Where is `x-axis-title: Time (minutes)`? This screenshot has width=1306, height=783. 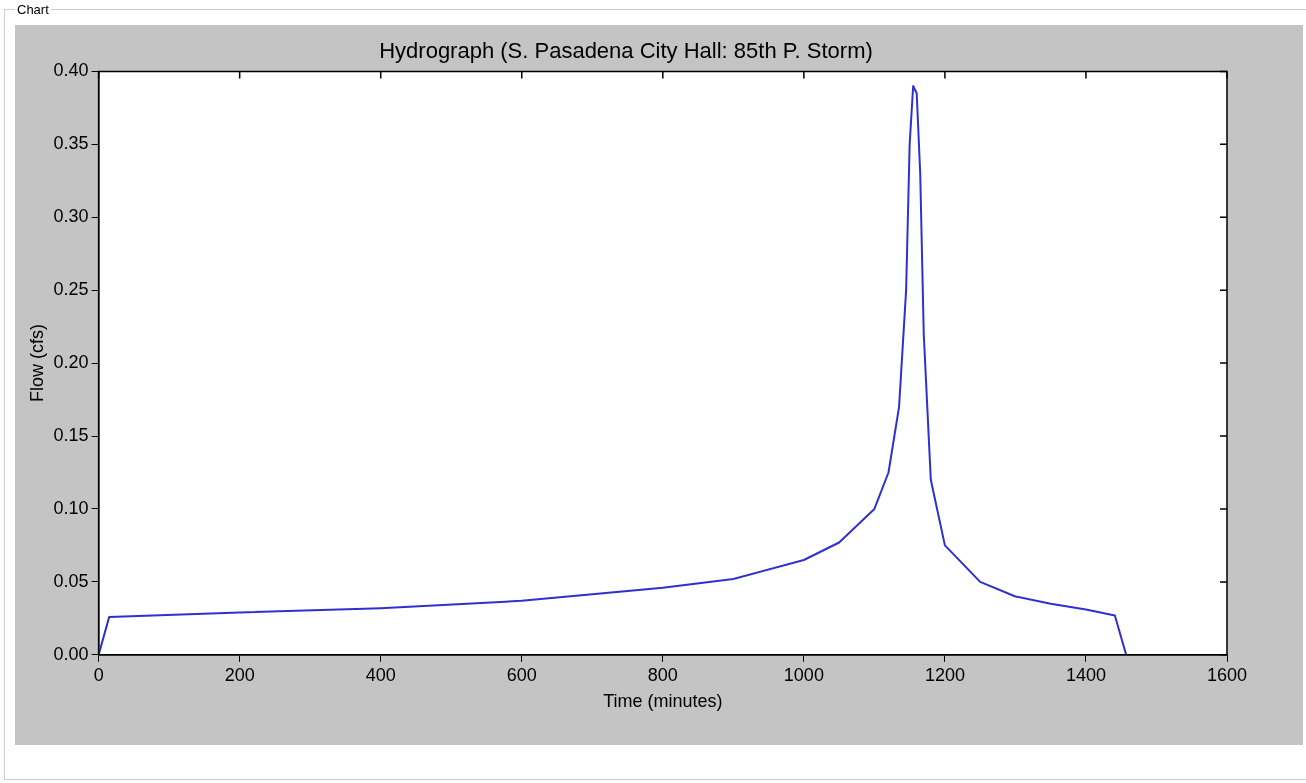
x-axis-title: Time (minutes) is located at coordinates (663, 701).